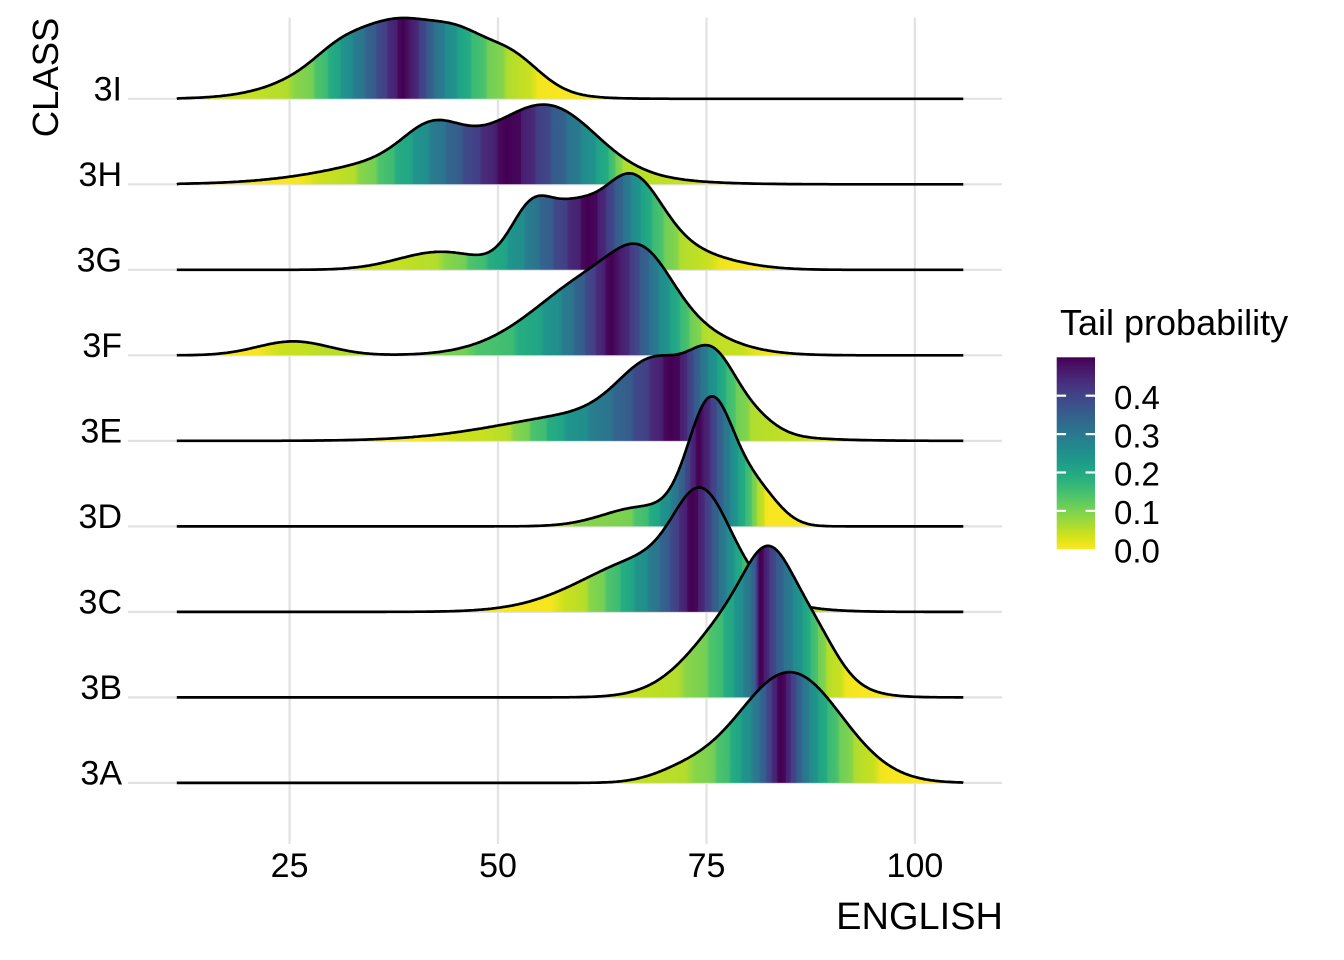 Image resolution: width=1344 pixels, height=960 pixels. Describe the element at coordinates (101, 432) in the screenshot. I see `svg-text: 3E` at that location.